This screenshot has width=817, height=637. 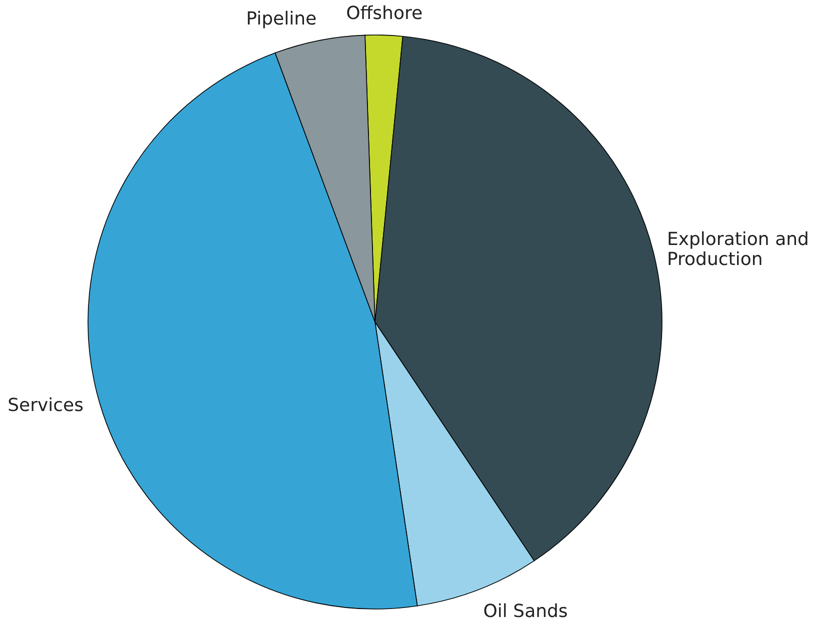 What do you see at coordinates (281, 19) in the screenshot?
I see `slice-label: Pipeline` at bounding box center [281, 19].